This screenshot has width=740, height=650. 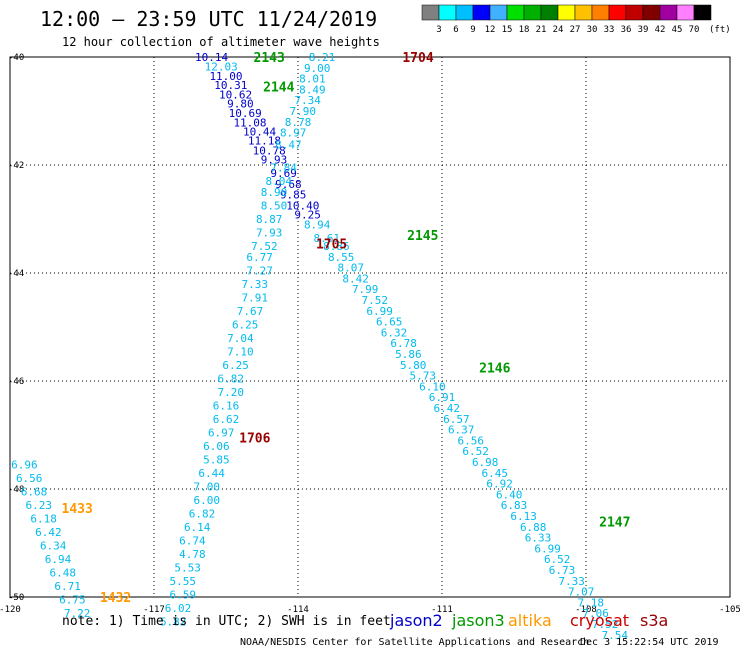 What do you see at coordinates (67, 586) in the screenshot?
I see `swh-value-label: 6.71` at bounding box center [67, 586].